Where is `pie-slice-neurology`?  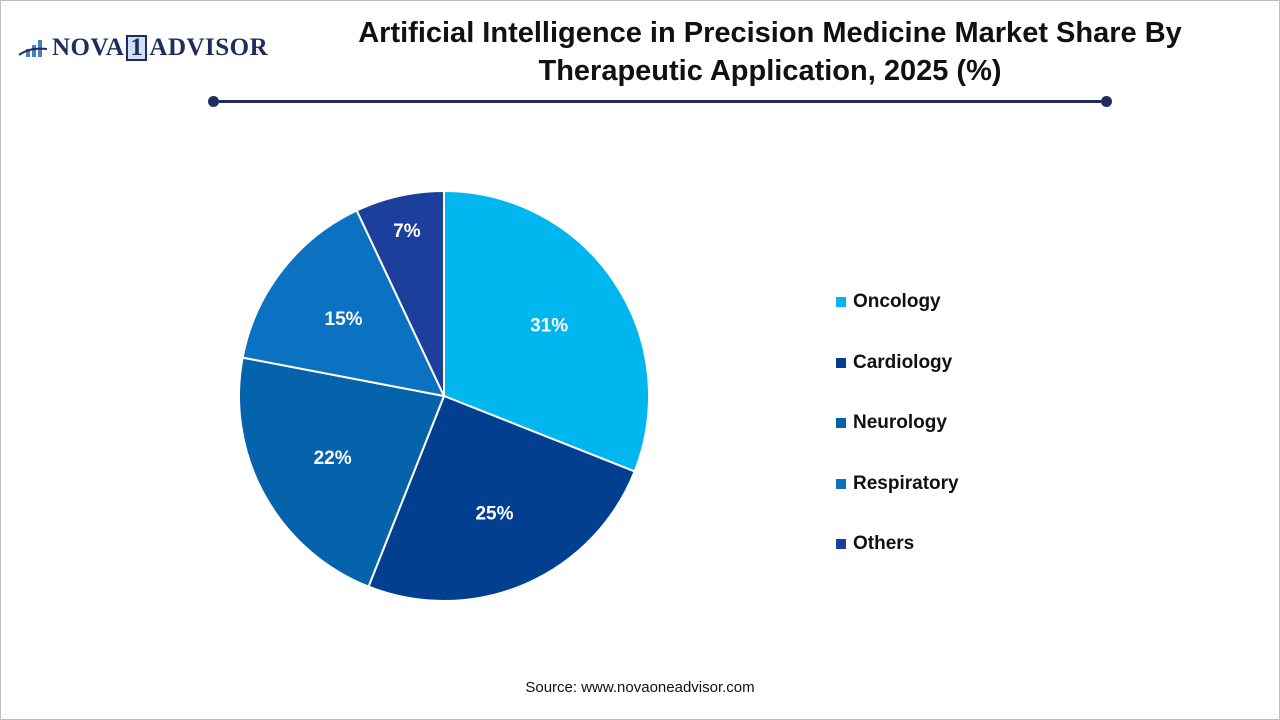
pie-slice-neurology is located at coordinates (342, 472).